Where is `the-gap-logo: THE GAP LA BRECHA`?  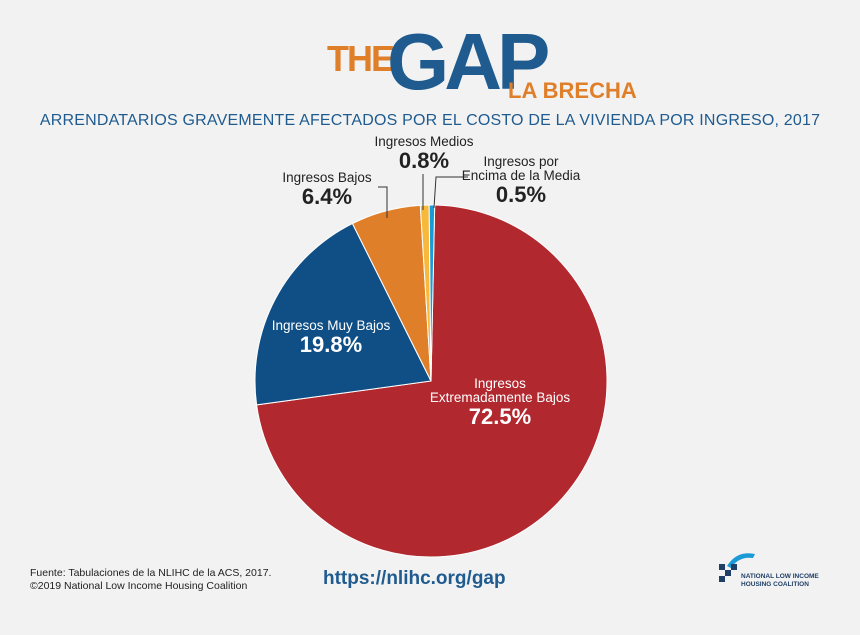
the-gap-logo: THE GAP LA BRECHA is located at coordinates (430, 63).